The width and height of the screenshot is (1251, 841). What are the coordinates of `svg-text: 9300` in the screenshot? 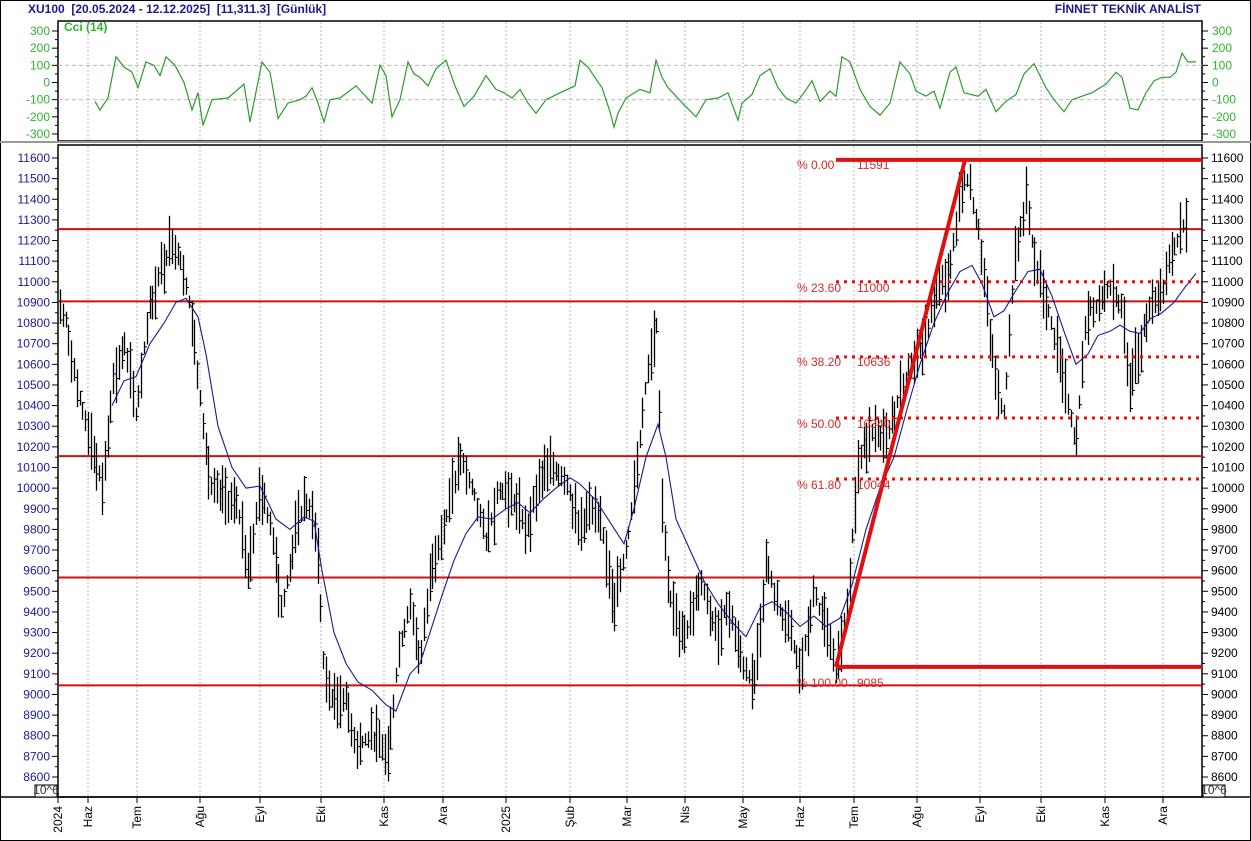 It's located at (36, 633).